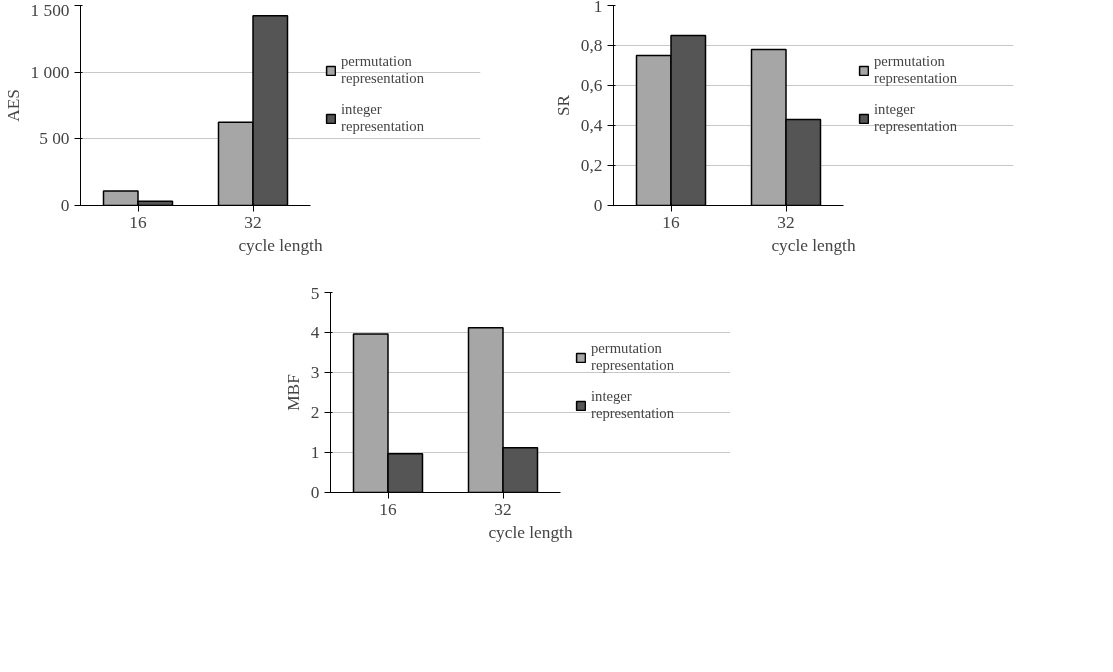  Describe the element at coordinates (50, 72) in the screenshot. I see `y-tick-label: 1 000` at that location.